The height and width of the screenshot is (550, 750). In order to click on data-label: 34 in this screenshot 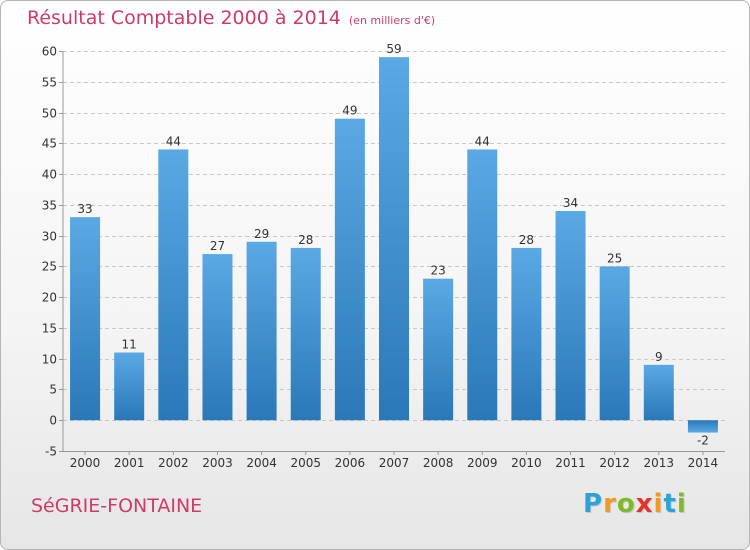, I will do `click(570, 203)`.